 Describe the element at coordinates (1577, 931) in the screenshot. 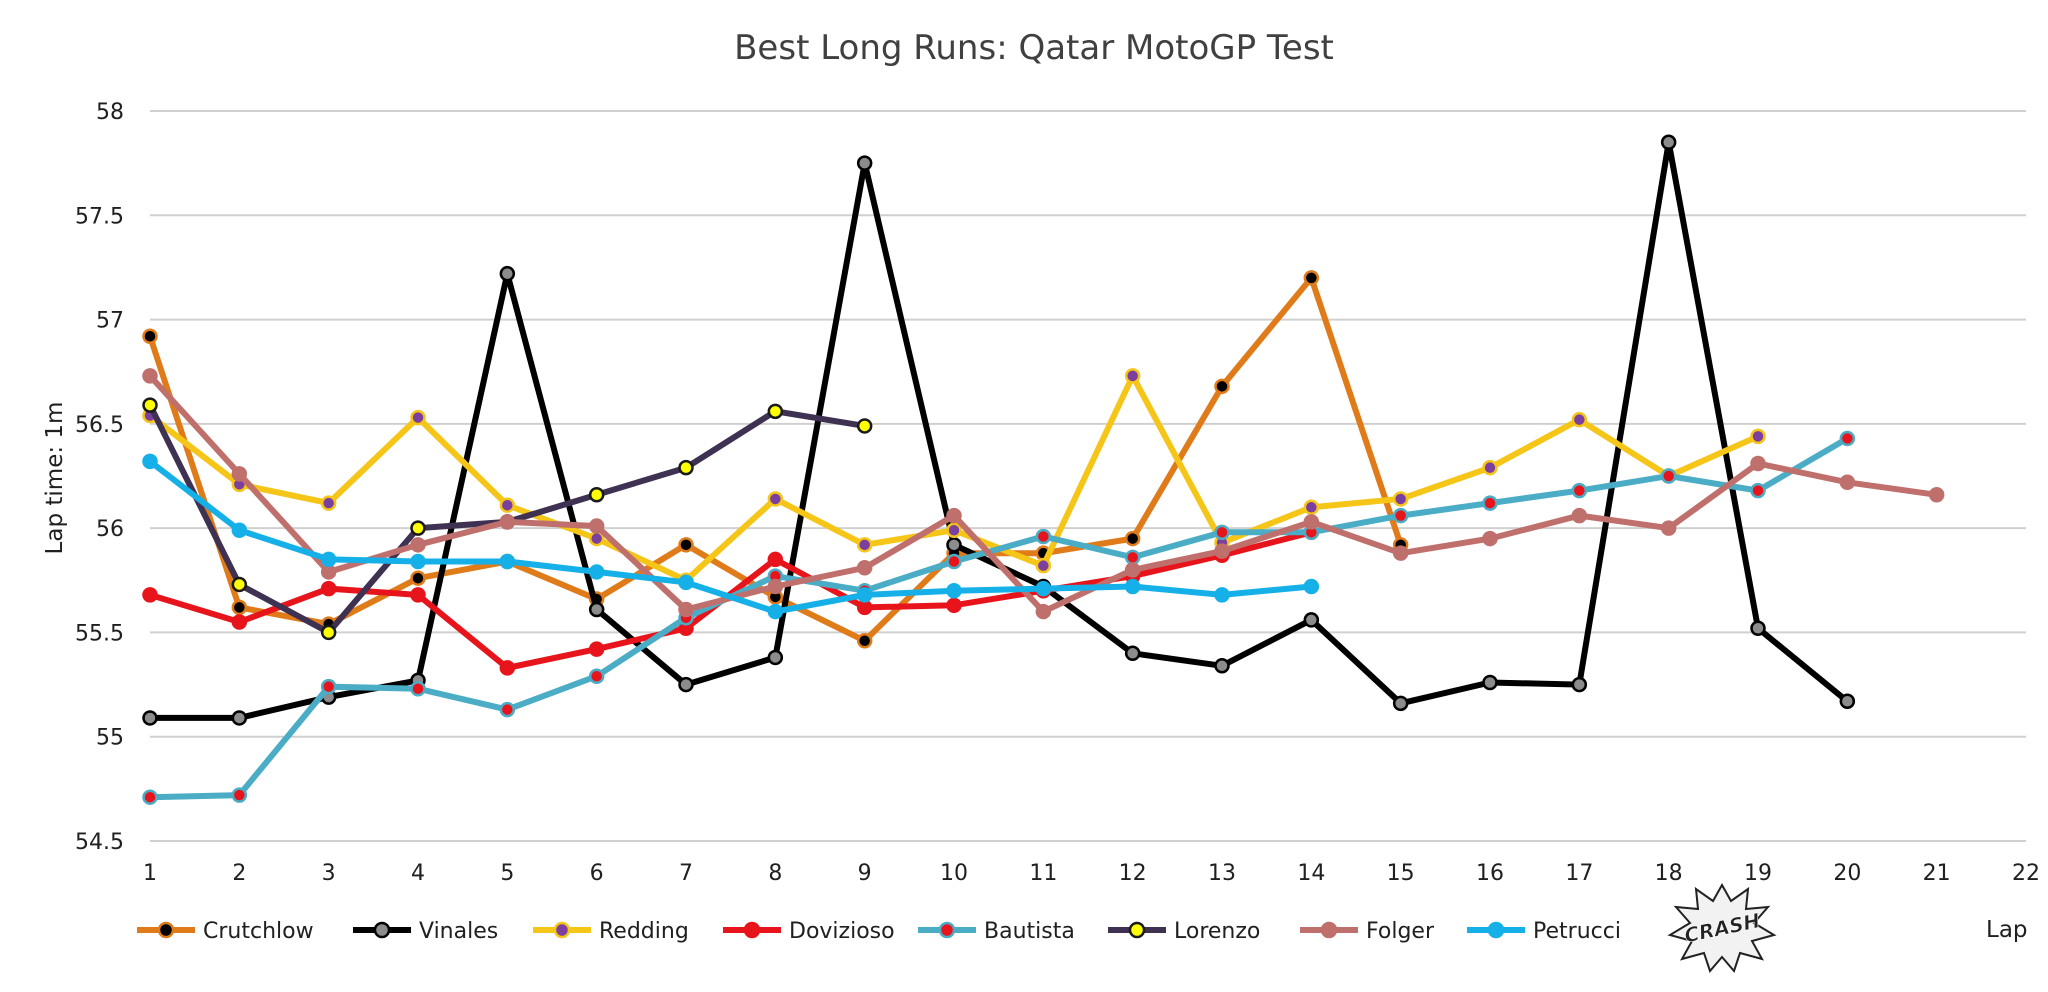

I see `legend-label: Petrucci` at that location.